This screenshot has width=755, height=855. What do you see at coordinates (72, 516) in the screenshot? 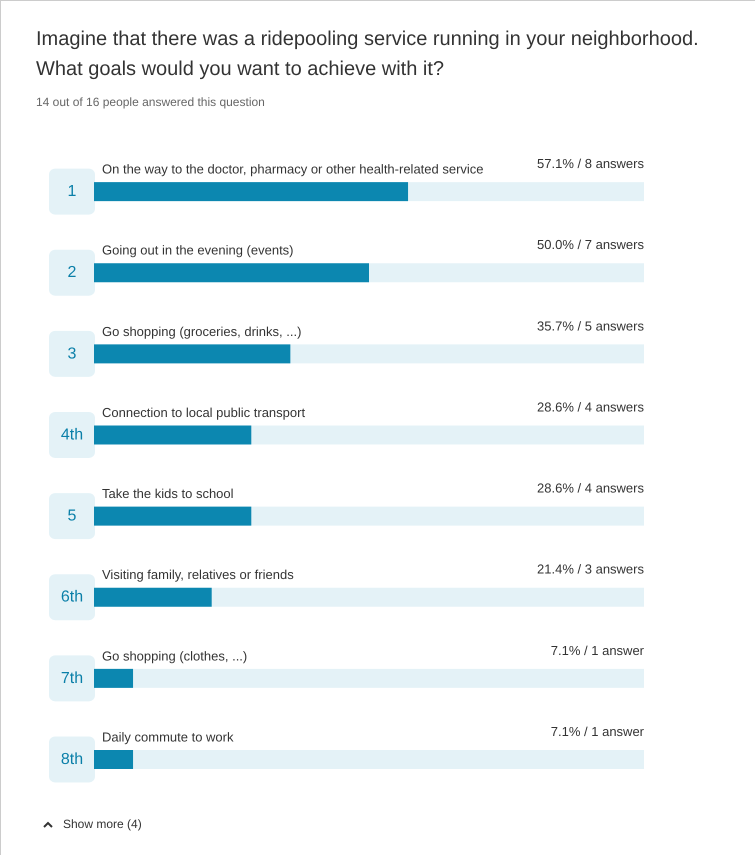
I see `text: 5` at bounding box center [72, 516].